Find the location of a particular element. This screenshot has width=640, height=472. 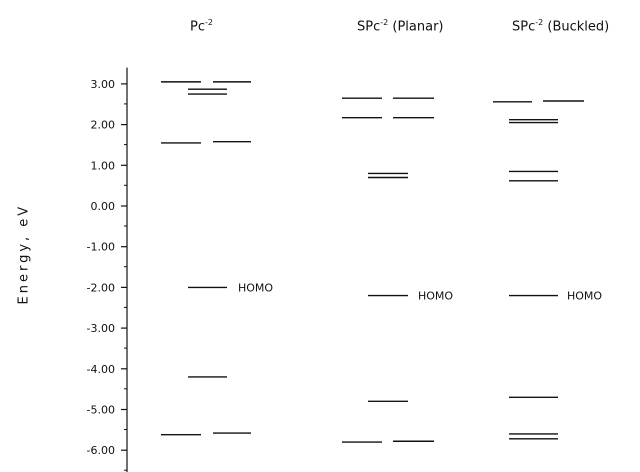

column-title-spc-planar: SPc-2 (Planar) is located at coordinates (400, 26).